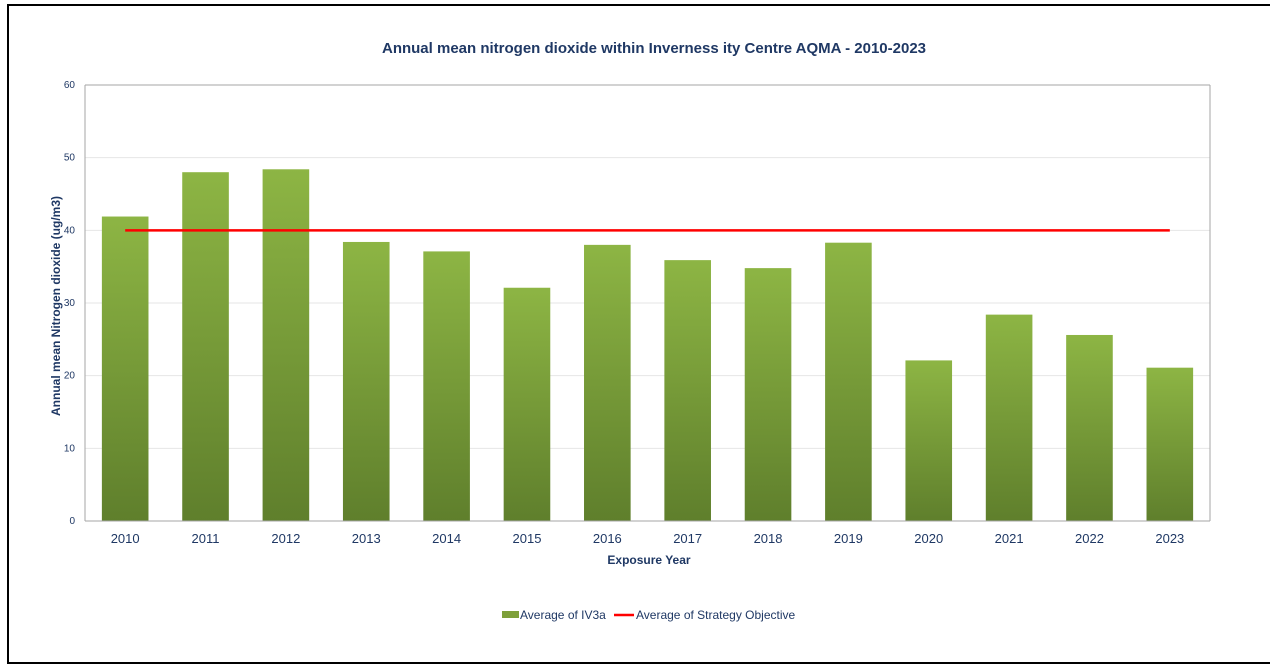 This screenshot has height=666, width=1270. What do you see at coordinates (70, 448) in the screenshot?
I see `y-tick-label: 10` at bounding box center [70, 448].